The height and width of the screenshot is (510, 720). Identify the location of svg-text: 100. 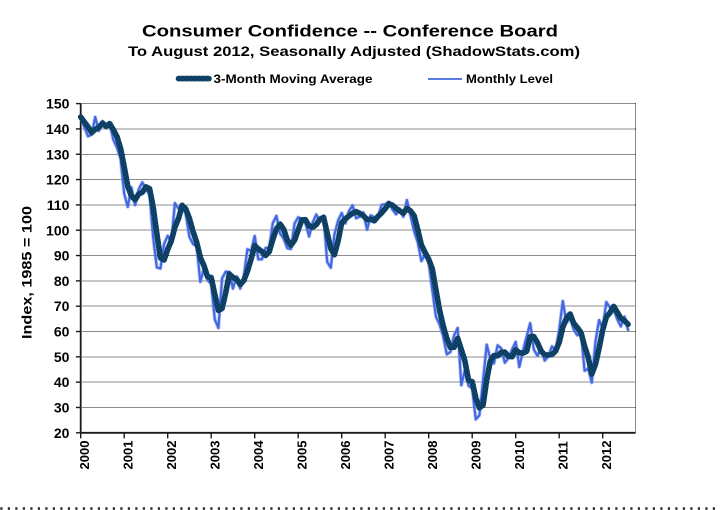
(58, 230).